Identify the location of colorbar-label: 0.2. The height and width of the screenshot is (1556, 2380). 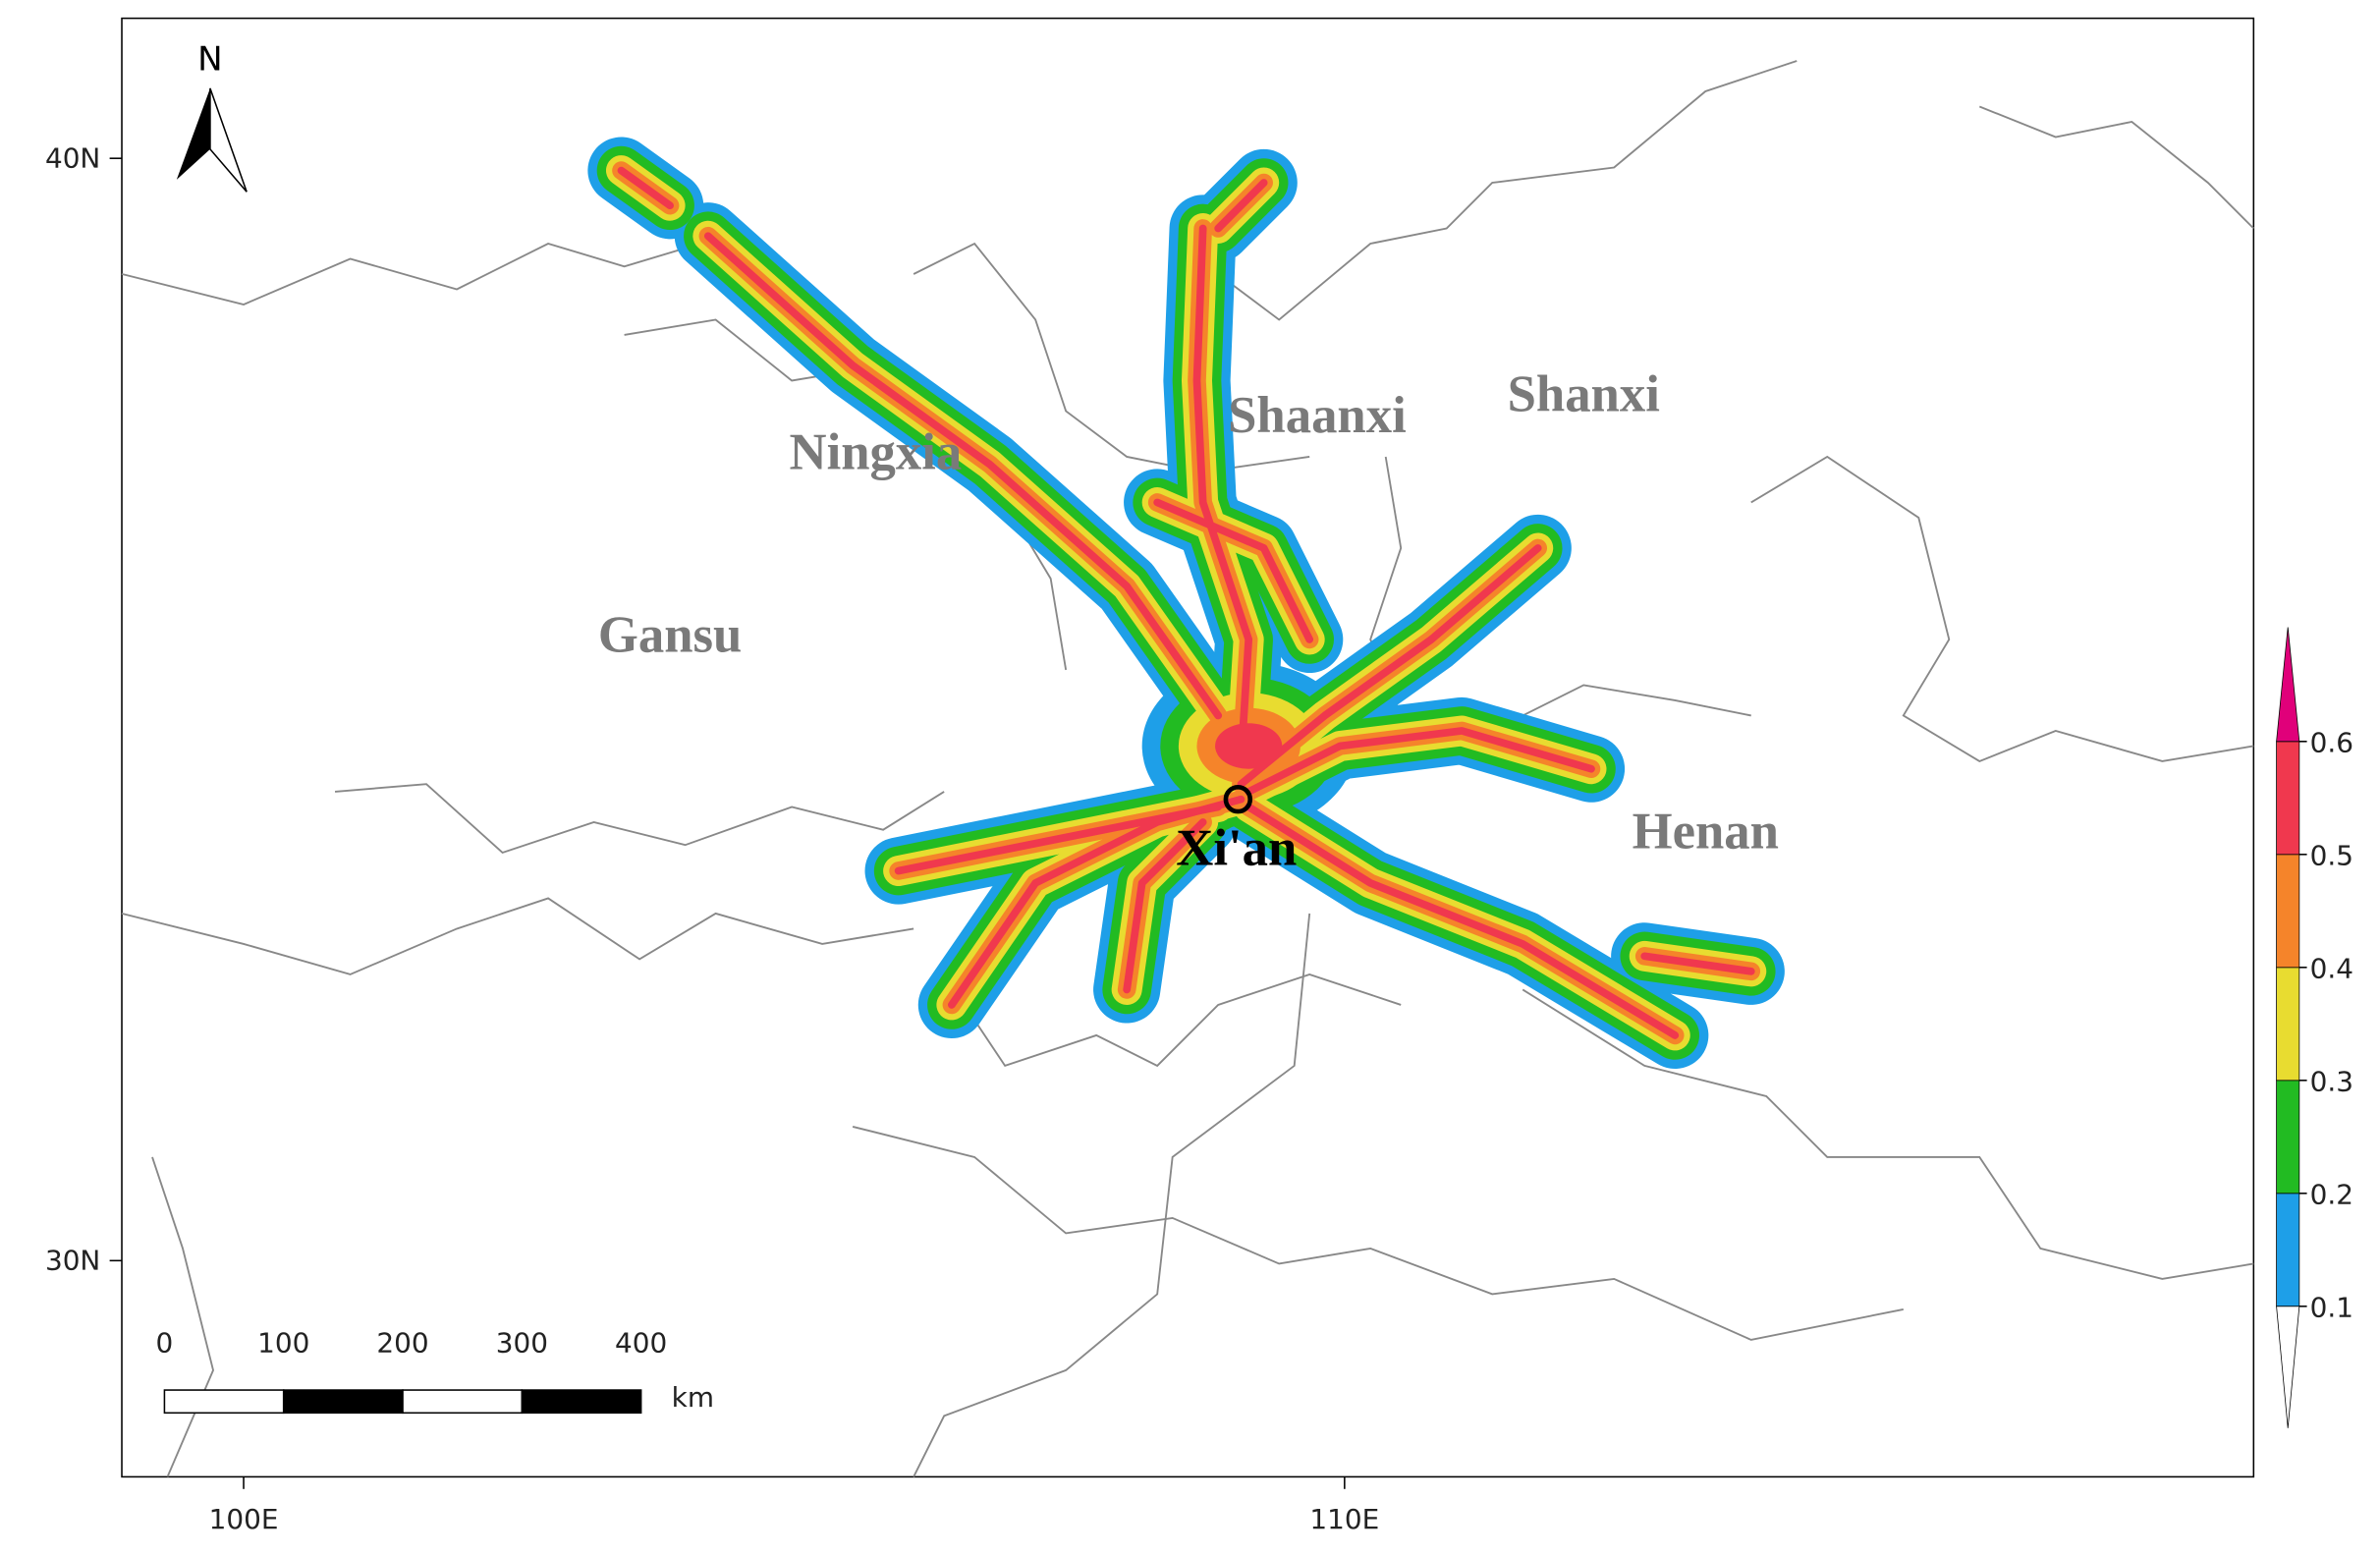
(2331, 1195).